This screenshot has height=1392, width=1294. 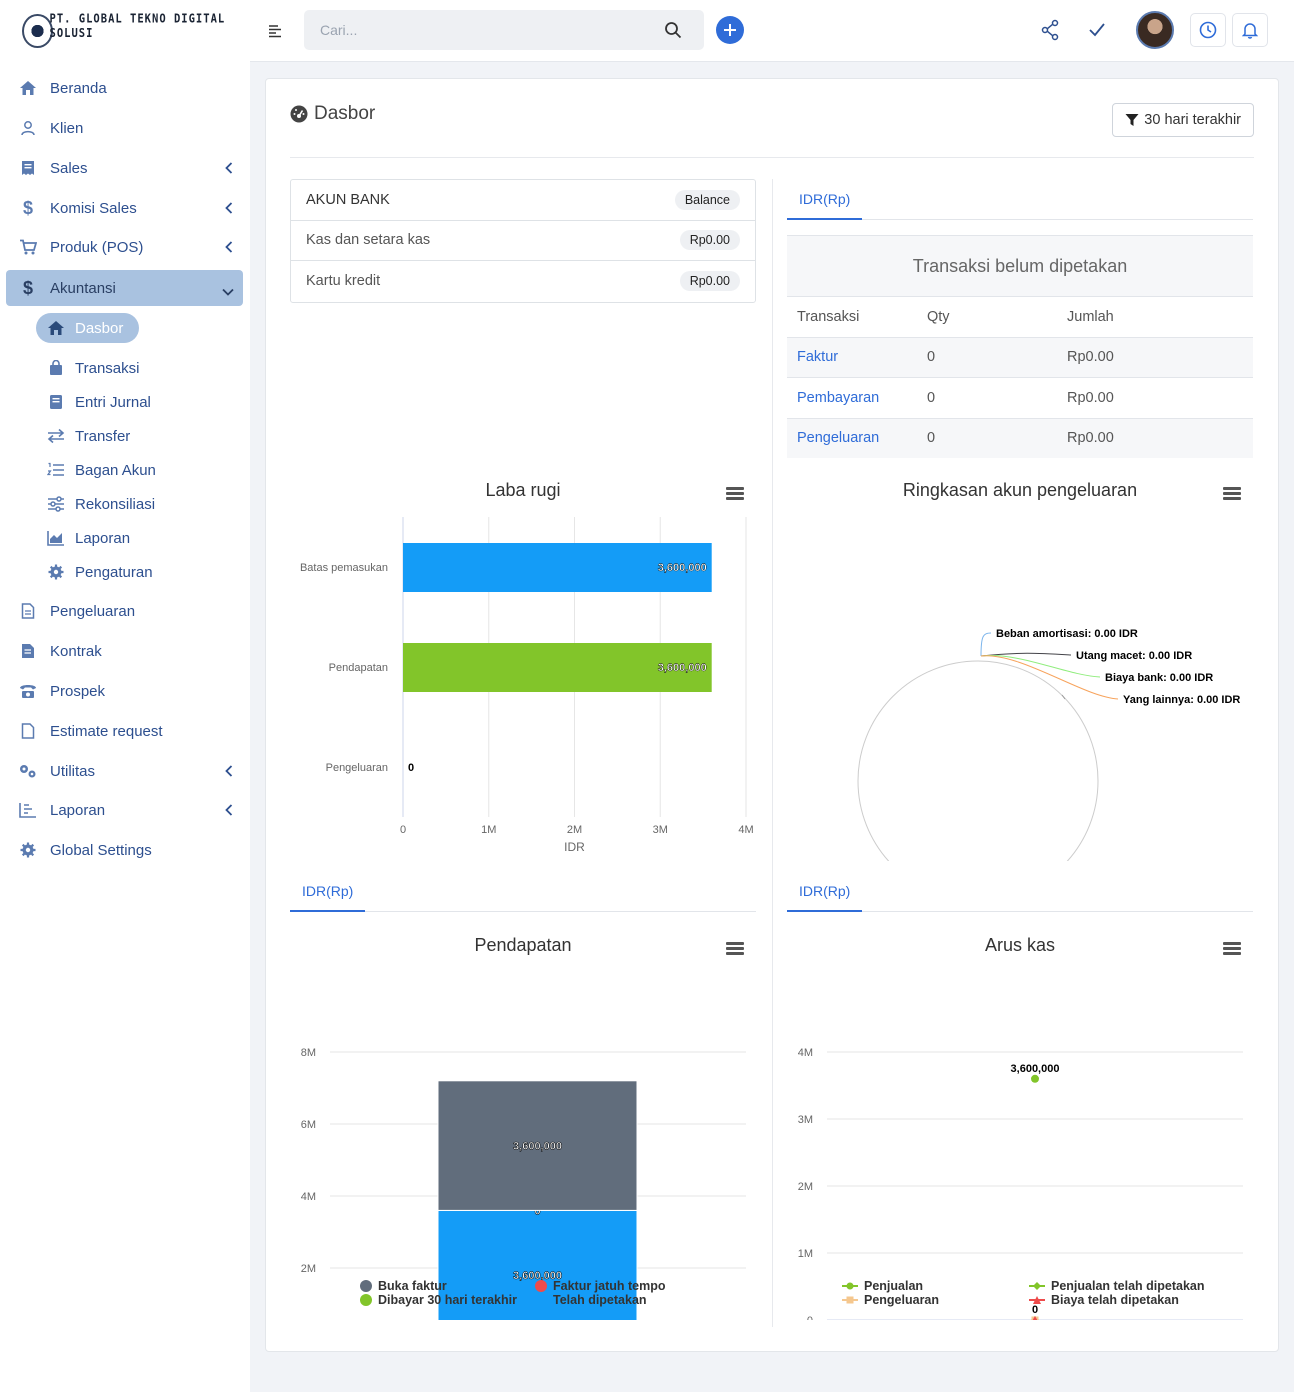 What do you see at coordinates (124, 288) in the screenshot?
I see `sidebar-item-akuntansi: $ Akuntansi` at bounding box center [124, 288].